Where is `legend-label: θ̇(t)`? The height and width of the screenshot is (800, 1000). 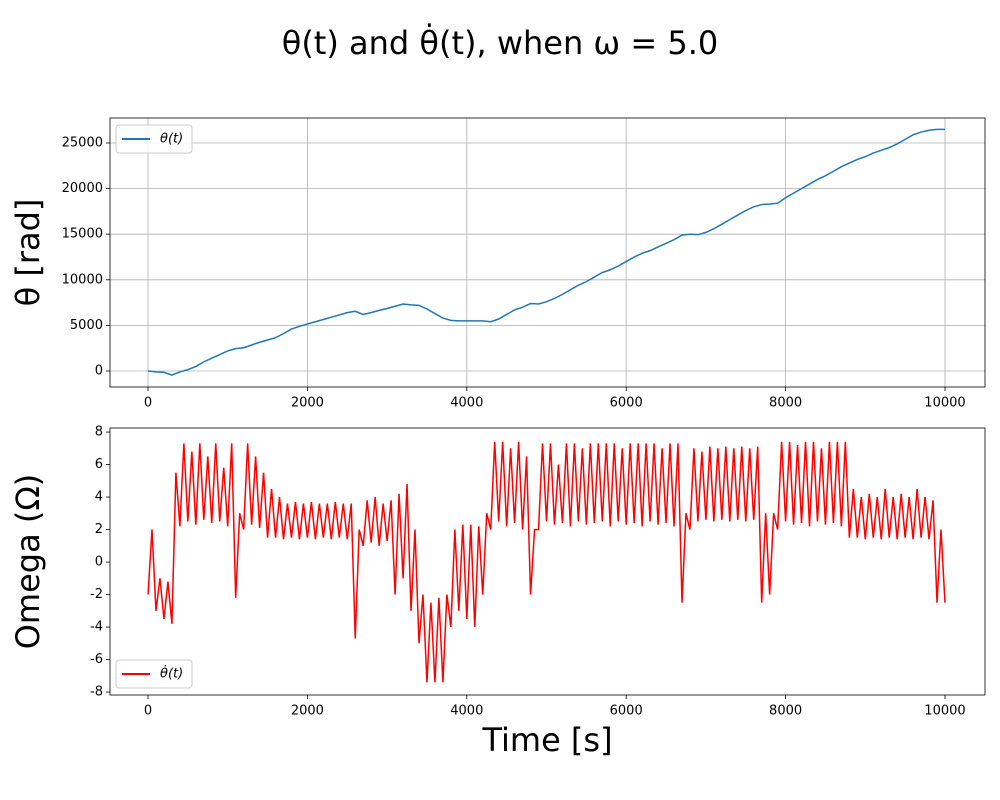 legend-label: θ̇(t) is located at coordinates (171, 673).